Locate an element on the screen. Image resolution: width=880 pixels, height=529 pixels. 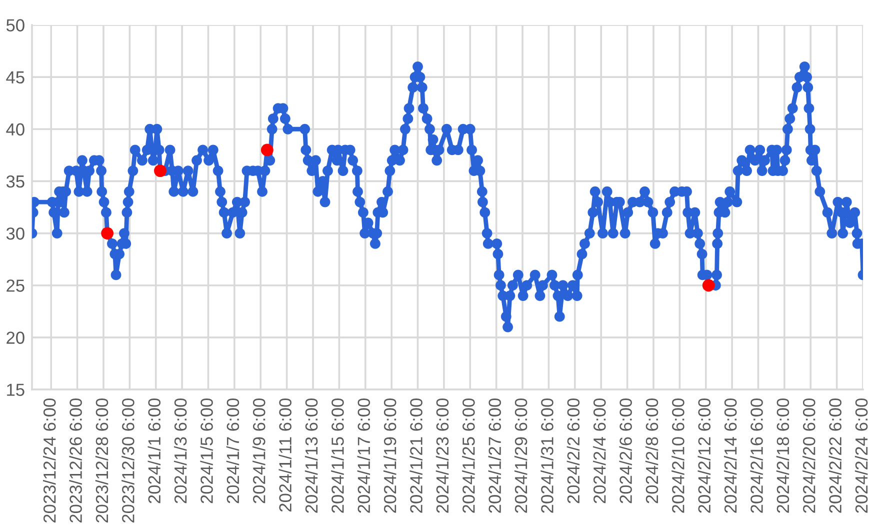
x-tick-label: 2024/1/23 6:00 is located at coordinates (442, 455).